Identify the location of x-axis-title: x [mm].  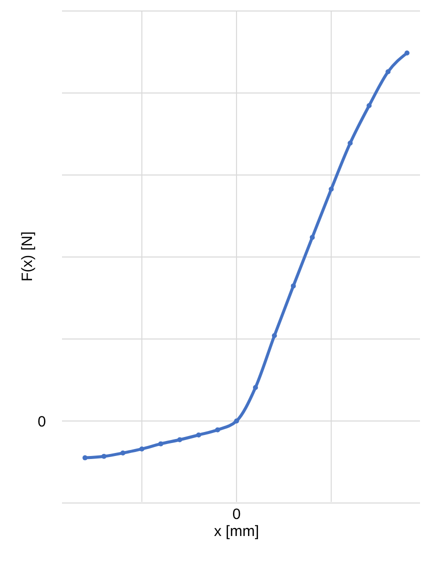
(237, 531).